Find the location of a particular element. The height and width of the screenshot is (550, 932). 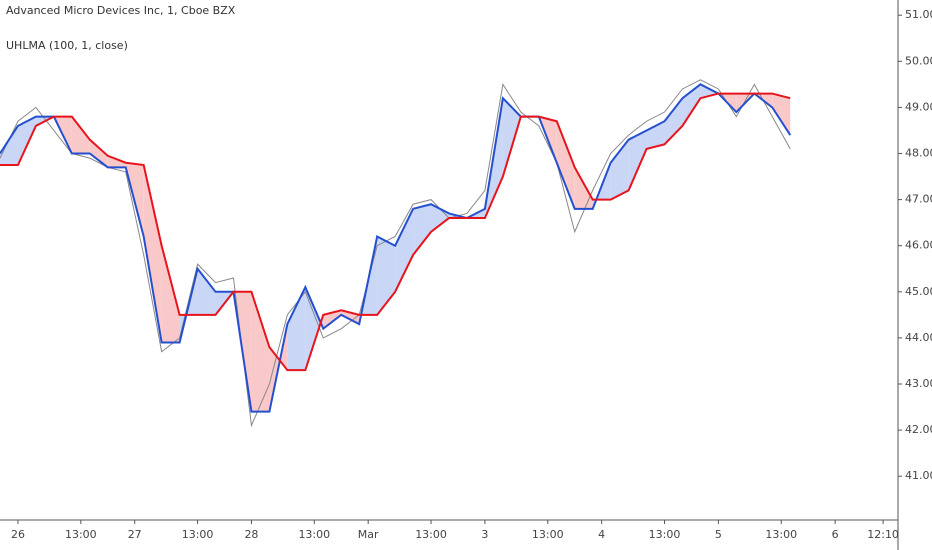

y-tick-label: 46.00 is located at coordinates (918, 245).